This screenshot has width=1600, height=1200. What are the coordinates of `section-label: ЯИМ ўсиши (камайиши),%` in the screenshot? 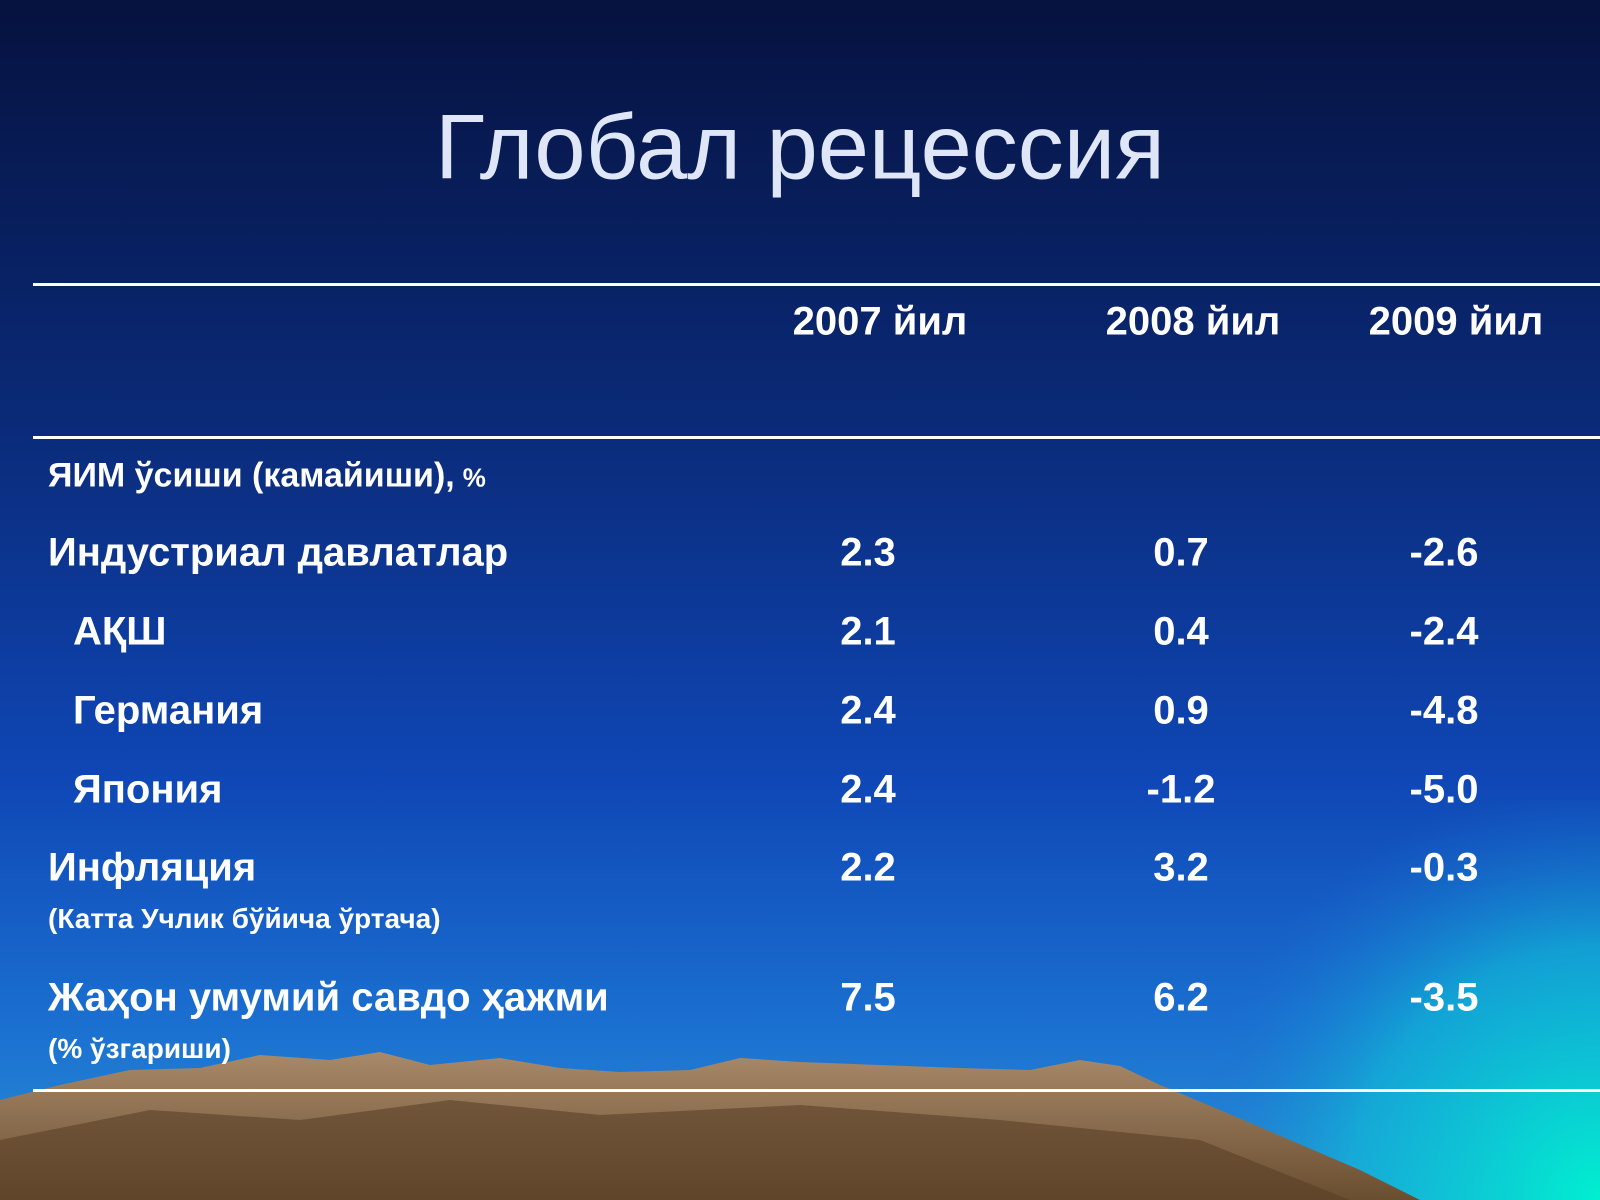 It's located at (267, 476).